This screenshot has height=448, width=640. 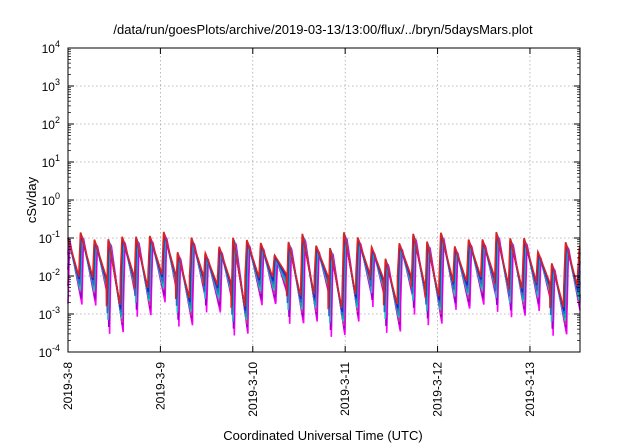 What do you see at coordinates (49, 313) in the screenshot?
I see `y-tick-label: 10⁻³` at bounding box center [49, 313].